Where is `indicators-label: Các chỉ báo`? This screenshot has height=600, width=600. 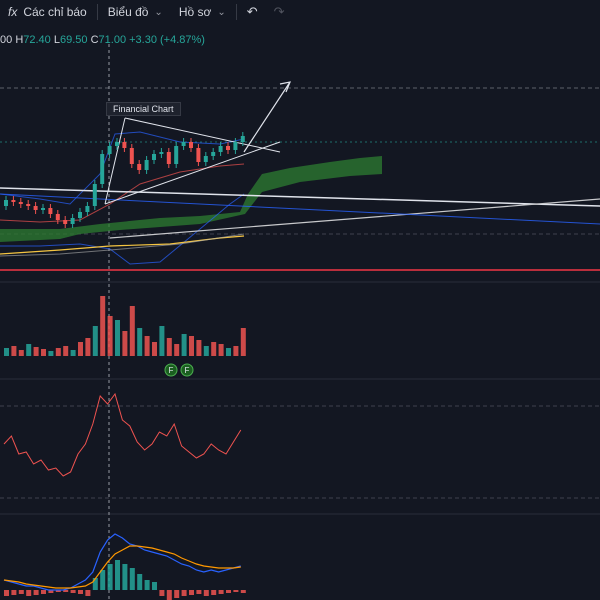 indicators-label: Các chỉ báo is located at coordinates (55, 12).